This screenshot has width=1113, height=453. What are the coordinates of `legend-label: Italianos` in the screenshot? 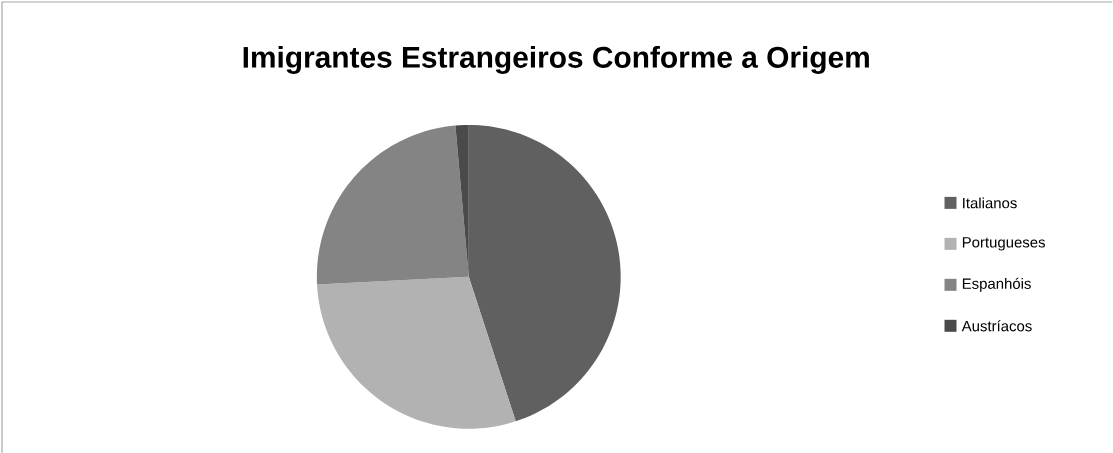 It's located at (990, 203).